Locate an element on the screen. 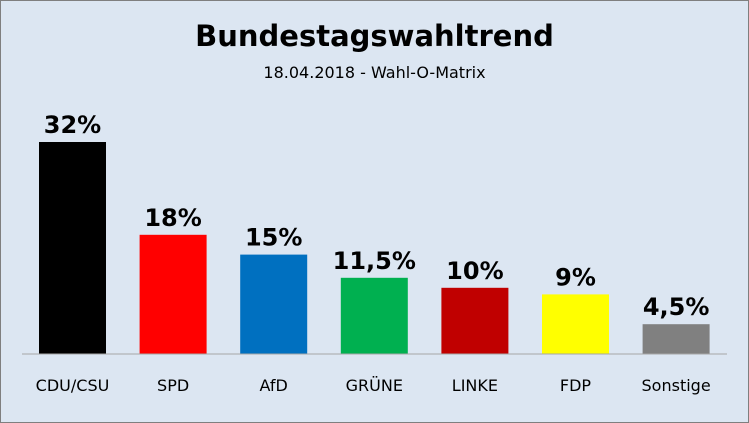 This screenshot has height=423, width=749. chart-title: Bundestagswahltrend is located at coordinates (374, 36).